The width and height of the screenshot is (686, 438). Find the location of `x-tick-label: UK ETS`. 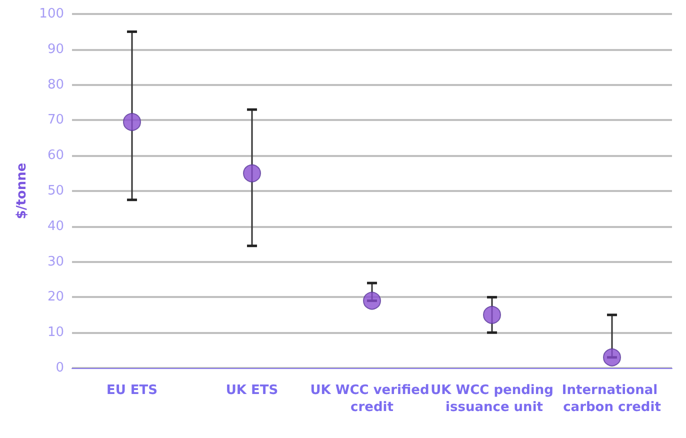

x-tick-label: UK ETS is located at coordinates (252, 390).